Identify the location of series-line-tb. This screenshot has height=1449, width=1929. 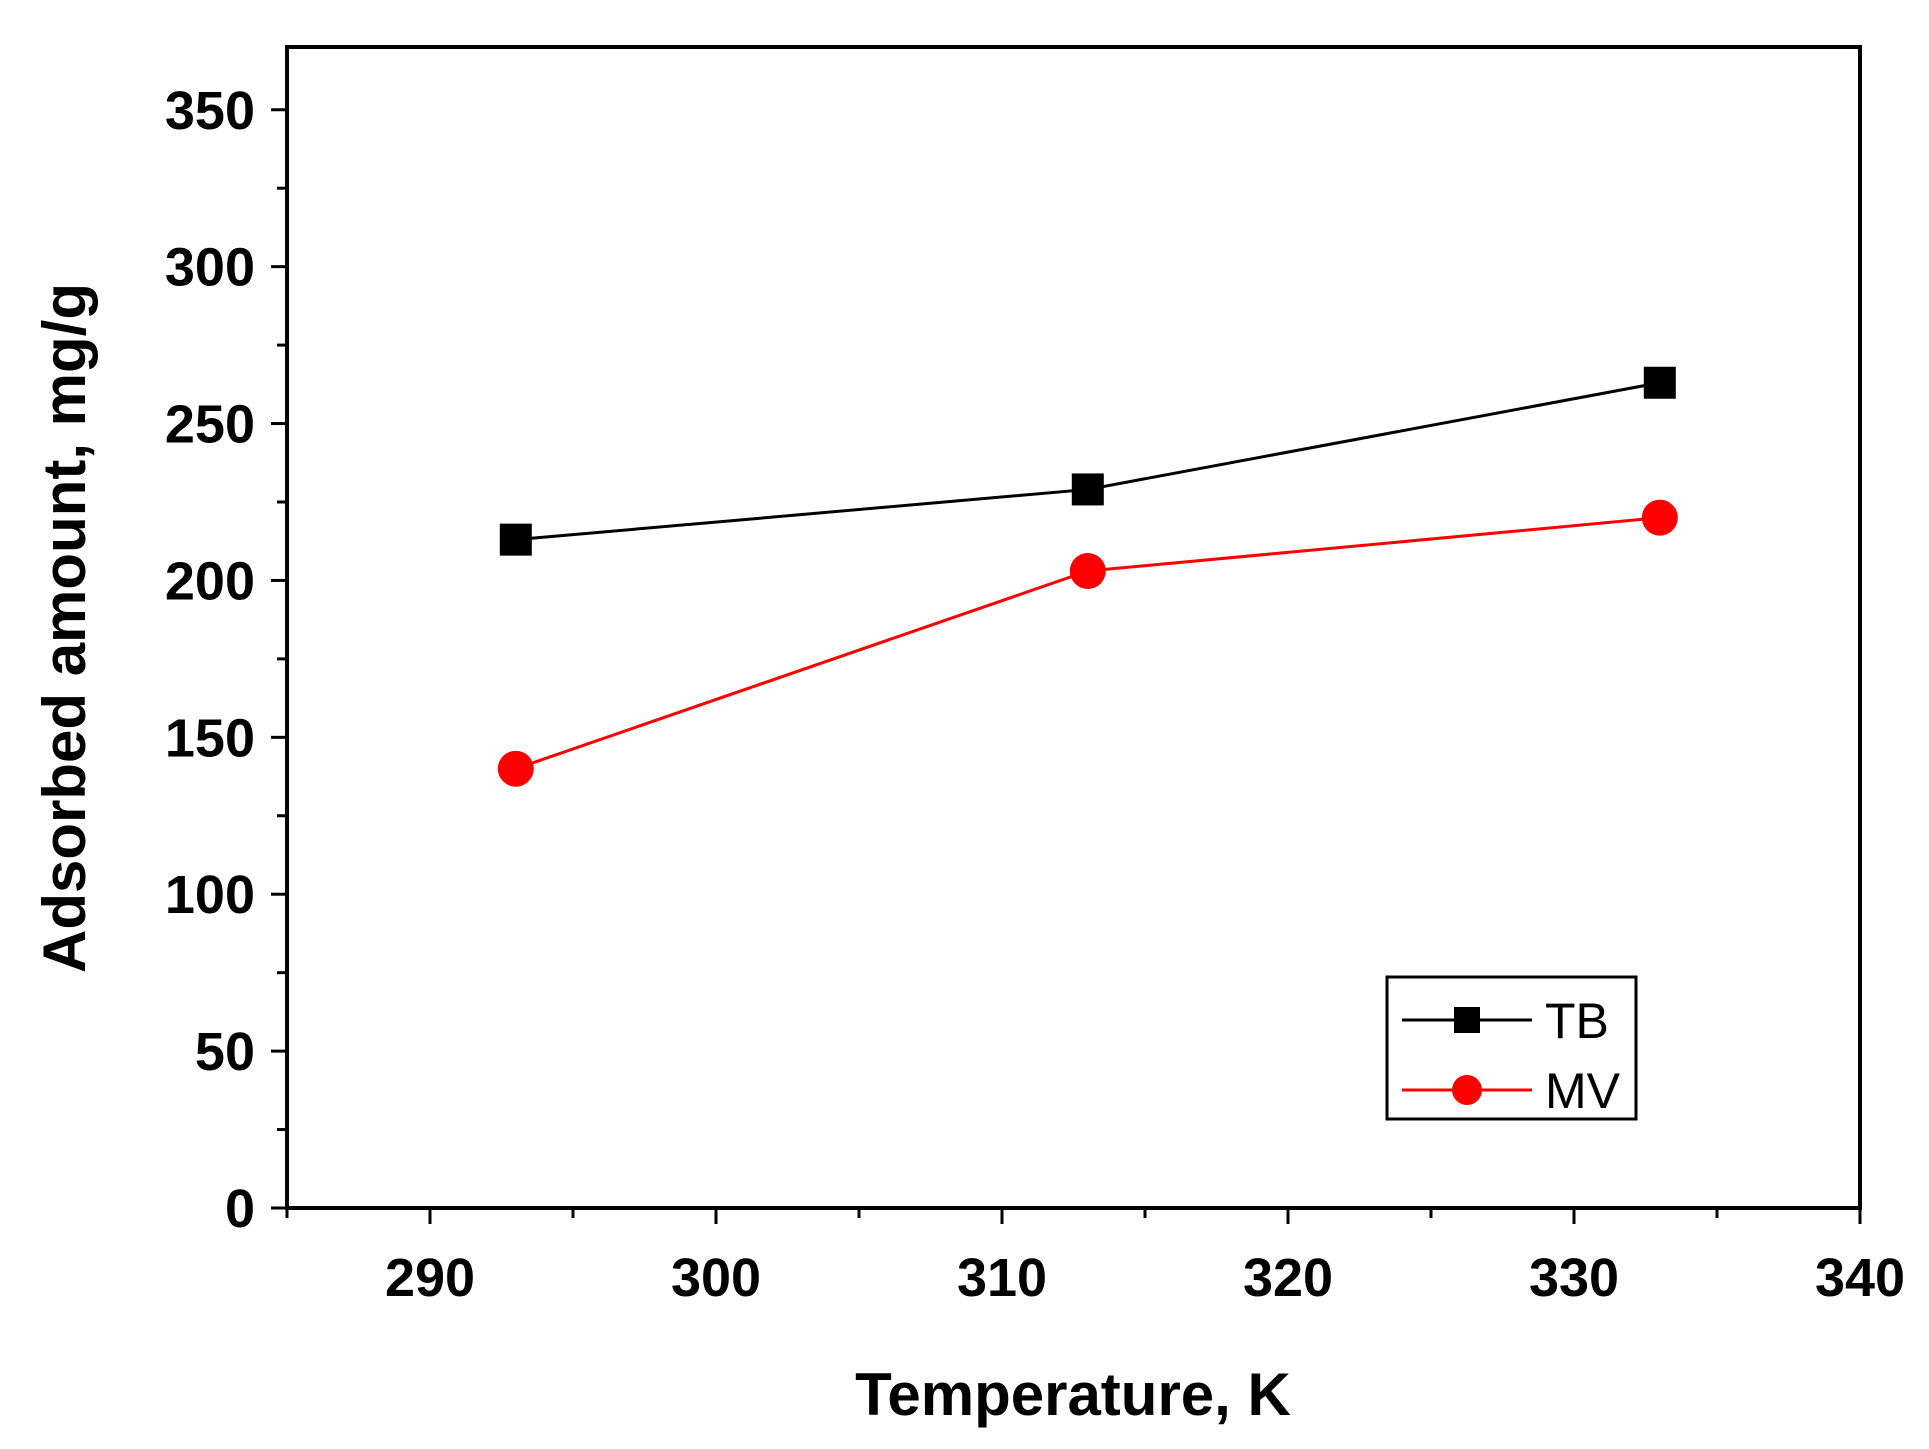
(1088, 461).